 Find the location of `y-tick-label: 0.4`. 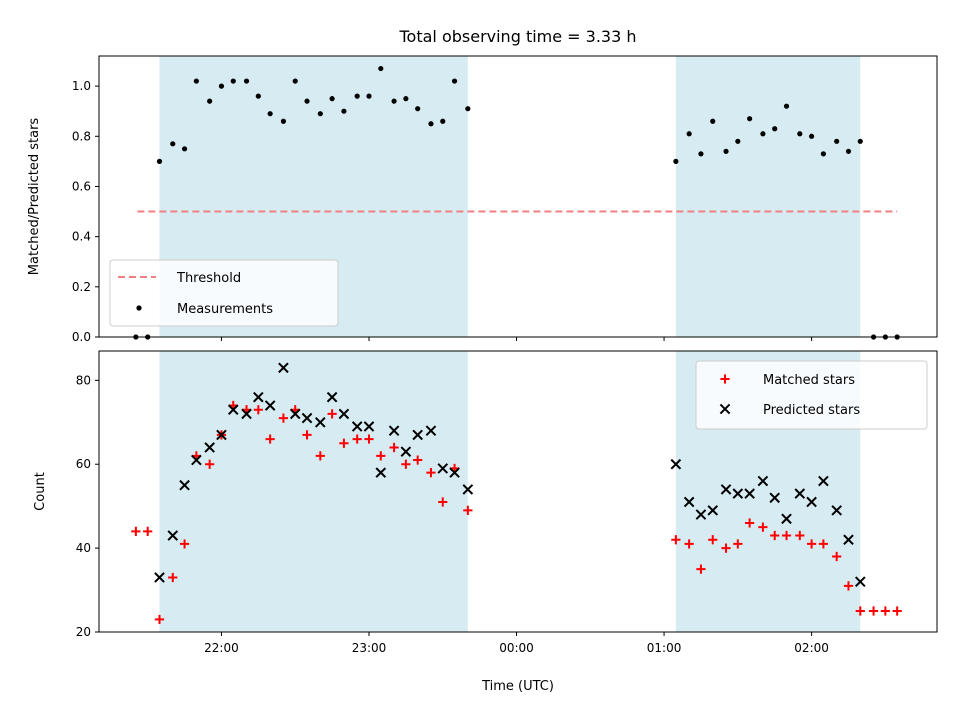

y-tick-label: 0.4 is located at coordinates (81, 237).